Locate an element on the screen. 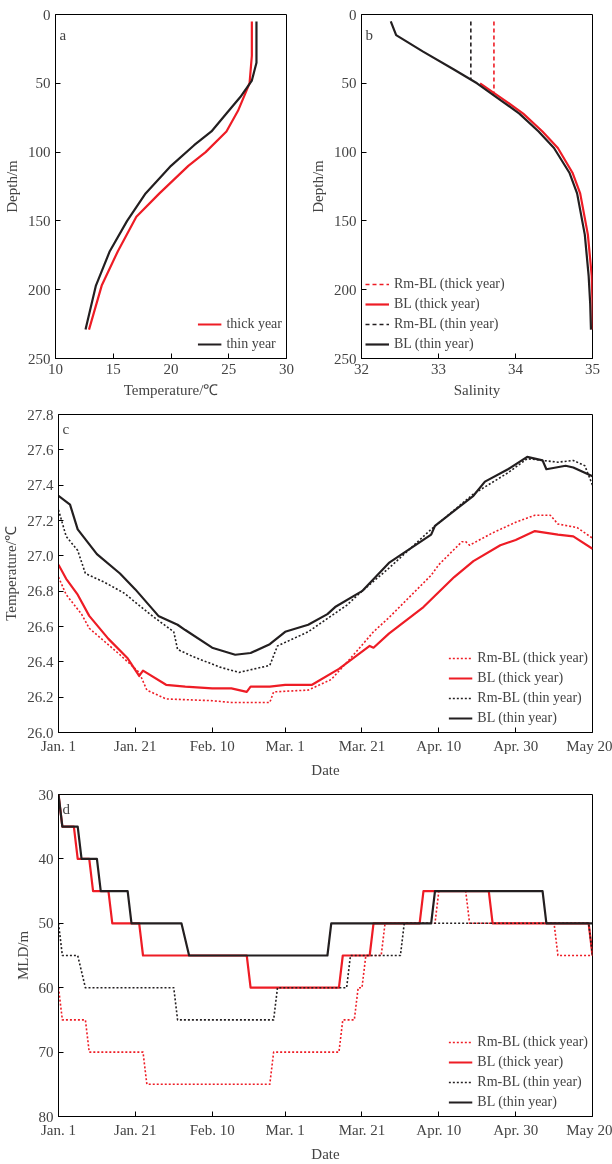 This screenshot has height=1164, width=612. x-tick-label: 33 is located at coordinates (438, 368).